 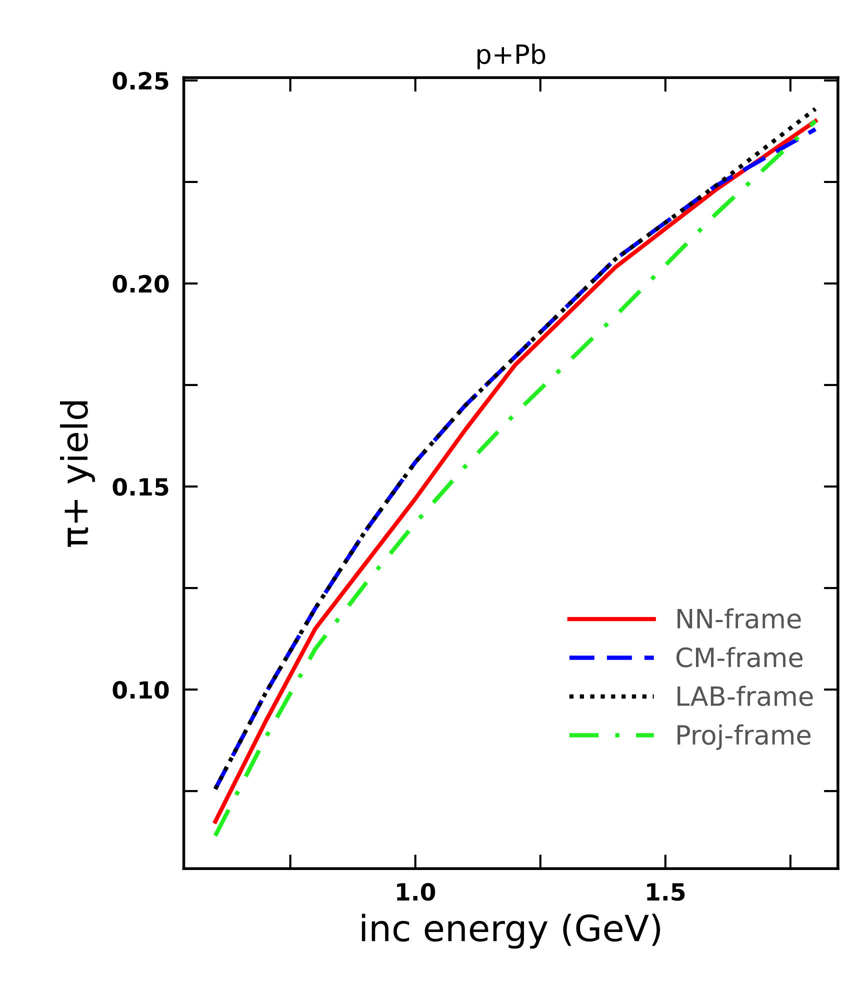 What do you see at coordinates (77, 474) in the screenshot?
I see `y-axis-title: π+ yield` at bounding box center [77, 474].